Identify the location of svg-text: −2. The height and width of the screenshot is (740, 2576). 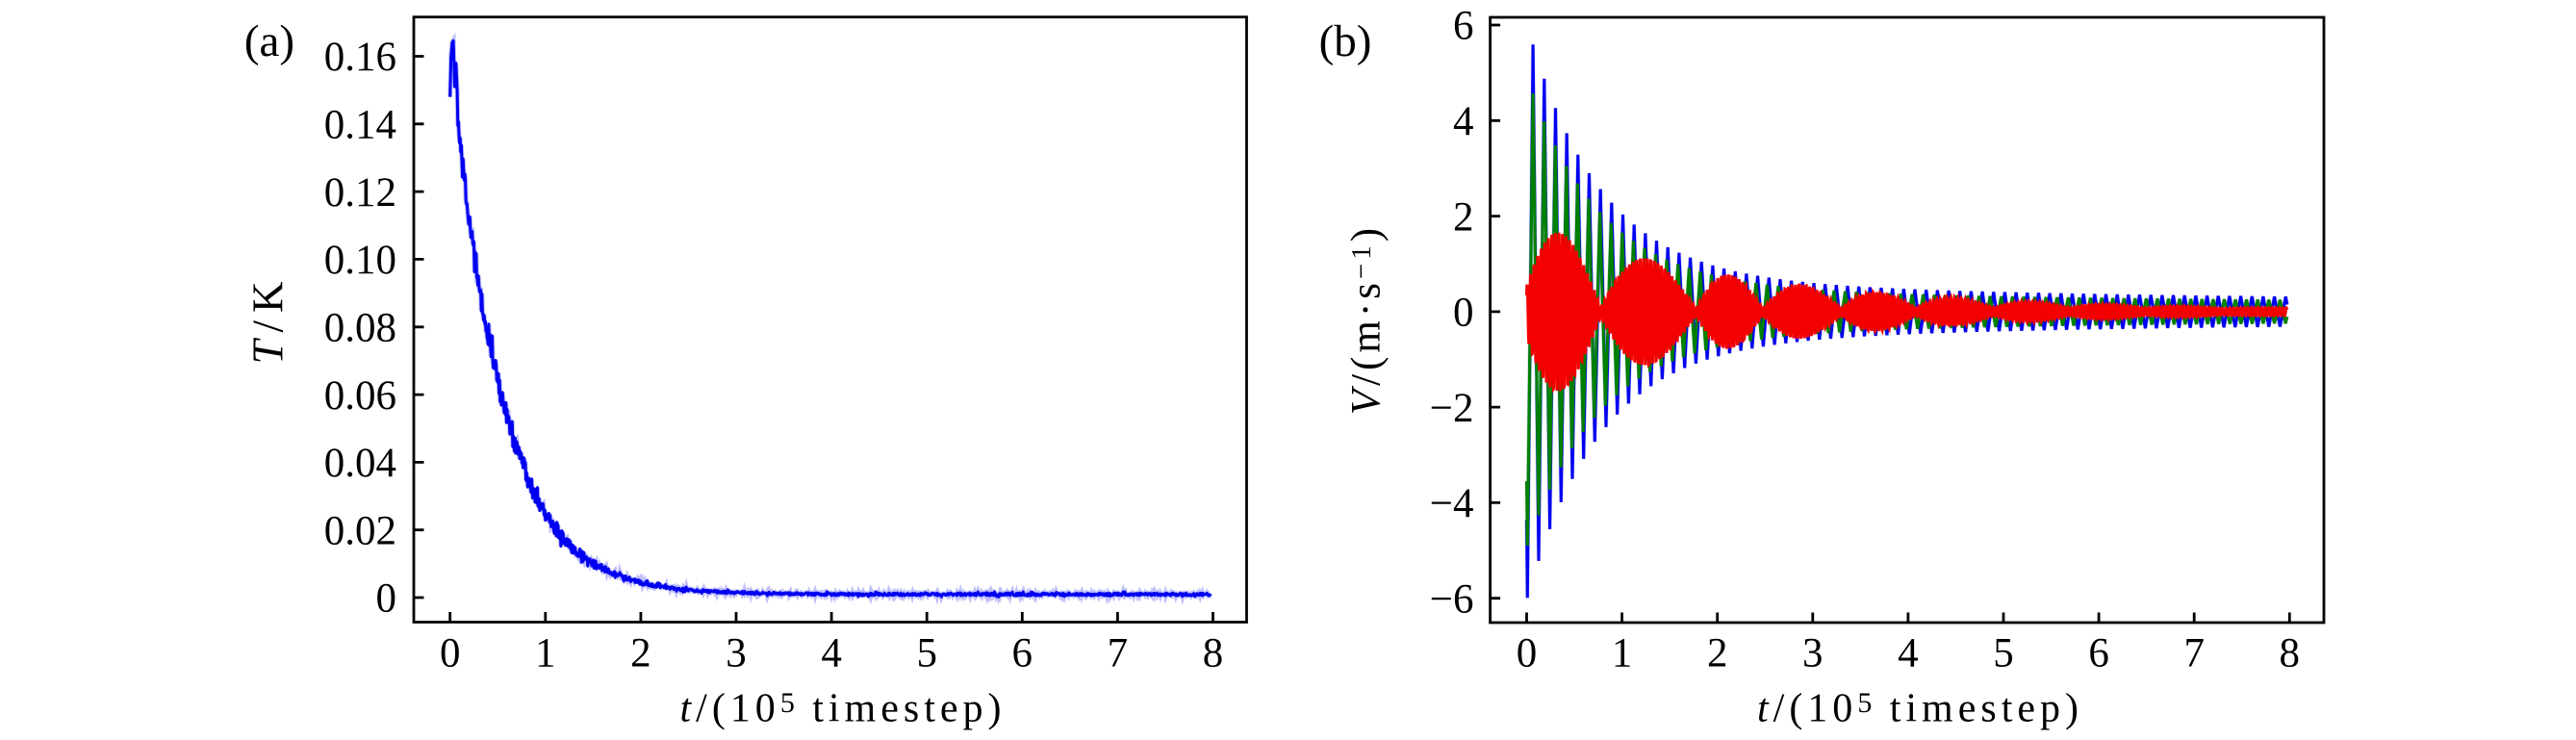
(1452, 408).